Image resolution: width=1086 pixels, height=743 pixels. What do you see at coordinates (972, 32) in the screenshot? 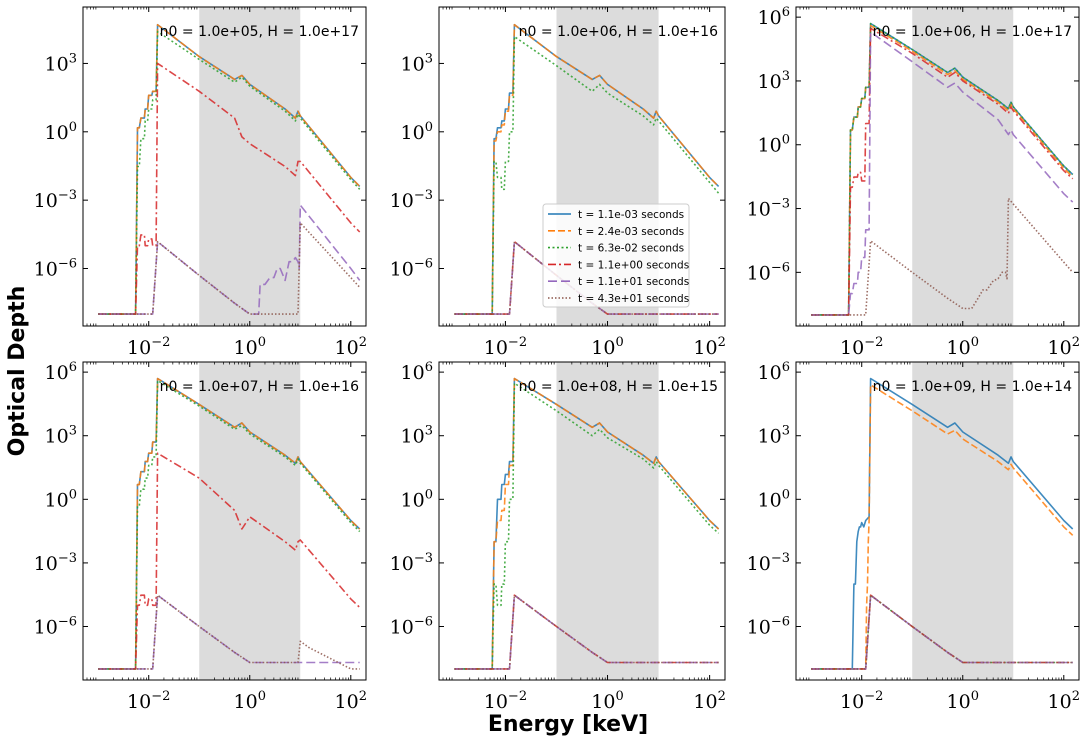
I see `subplot-title: n0 = 1.0e+06, H = 1.0e+17` at bounding box center [972, 32].